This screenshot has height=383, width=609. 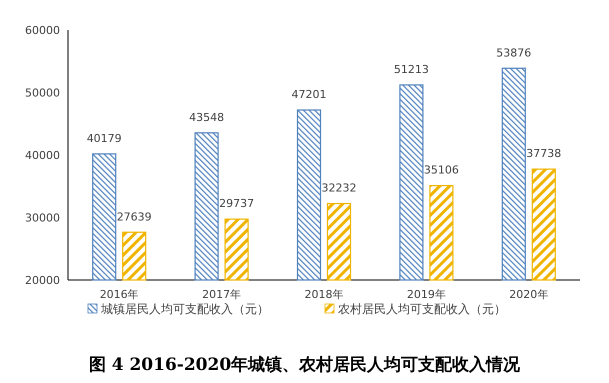 What do you see at coordinates (42, 218) in the screenshot?
I see `y-tick-label: 30000` at bounding box center [42, 218].